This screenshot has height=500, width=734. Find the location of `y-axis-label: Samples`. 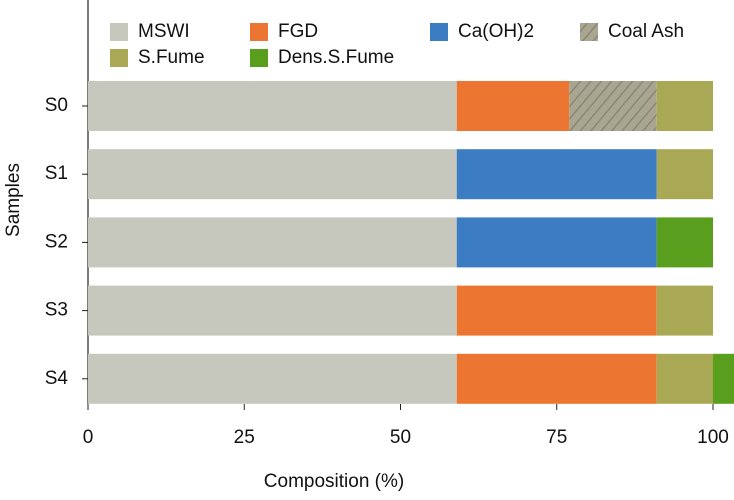

y-axis-label: Samples is located at coordinates (13, 200).